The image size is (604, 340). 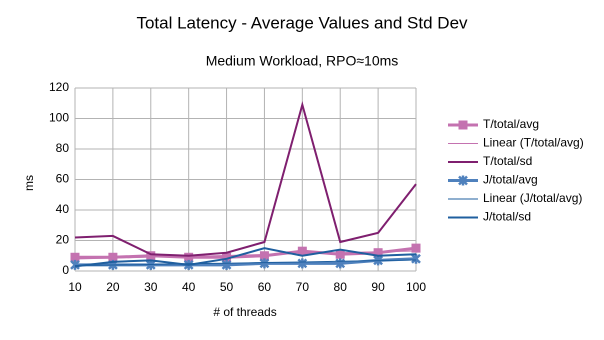 I want to click on y-tick-label: 60, so click(x=63, y=179).